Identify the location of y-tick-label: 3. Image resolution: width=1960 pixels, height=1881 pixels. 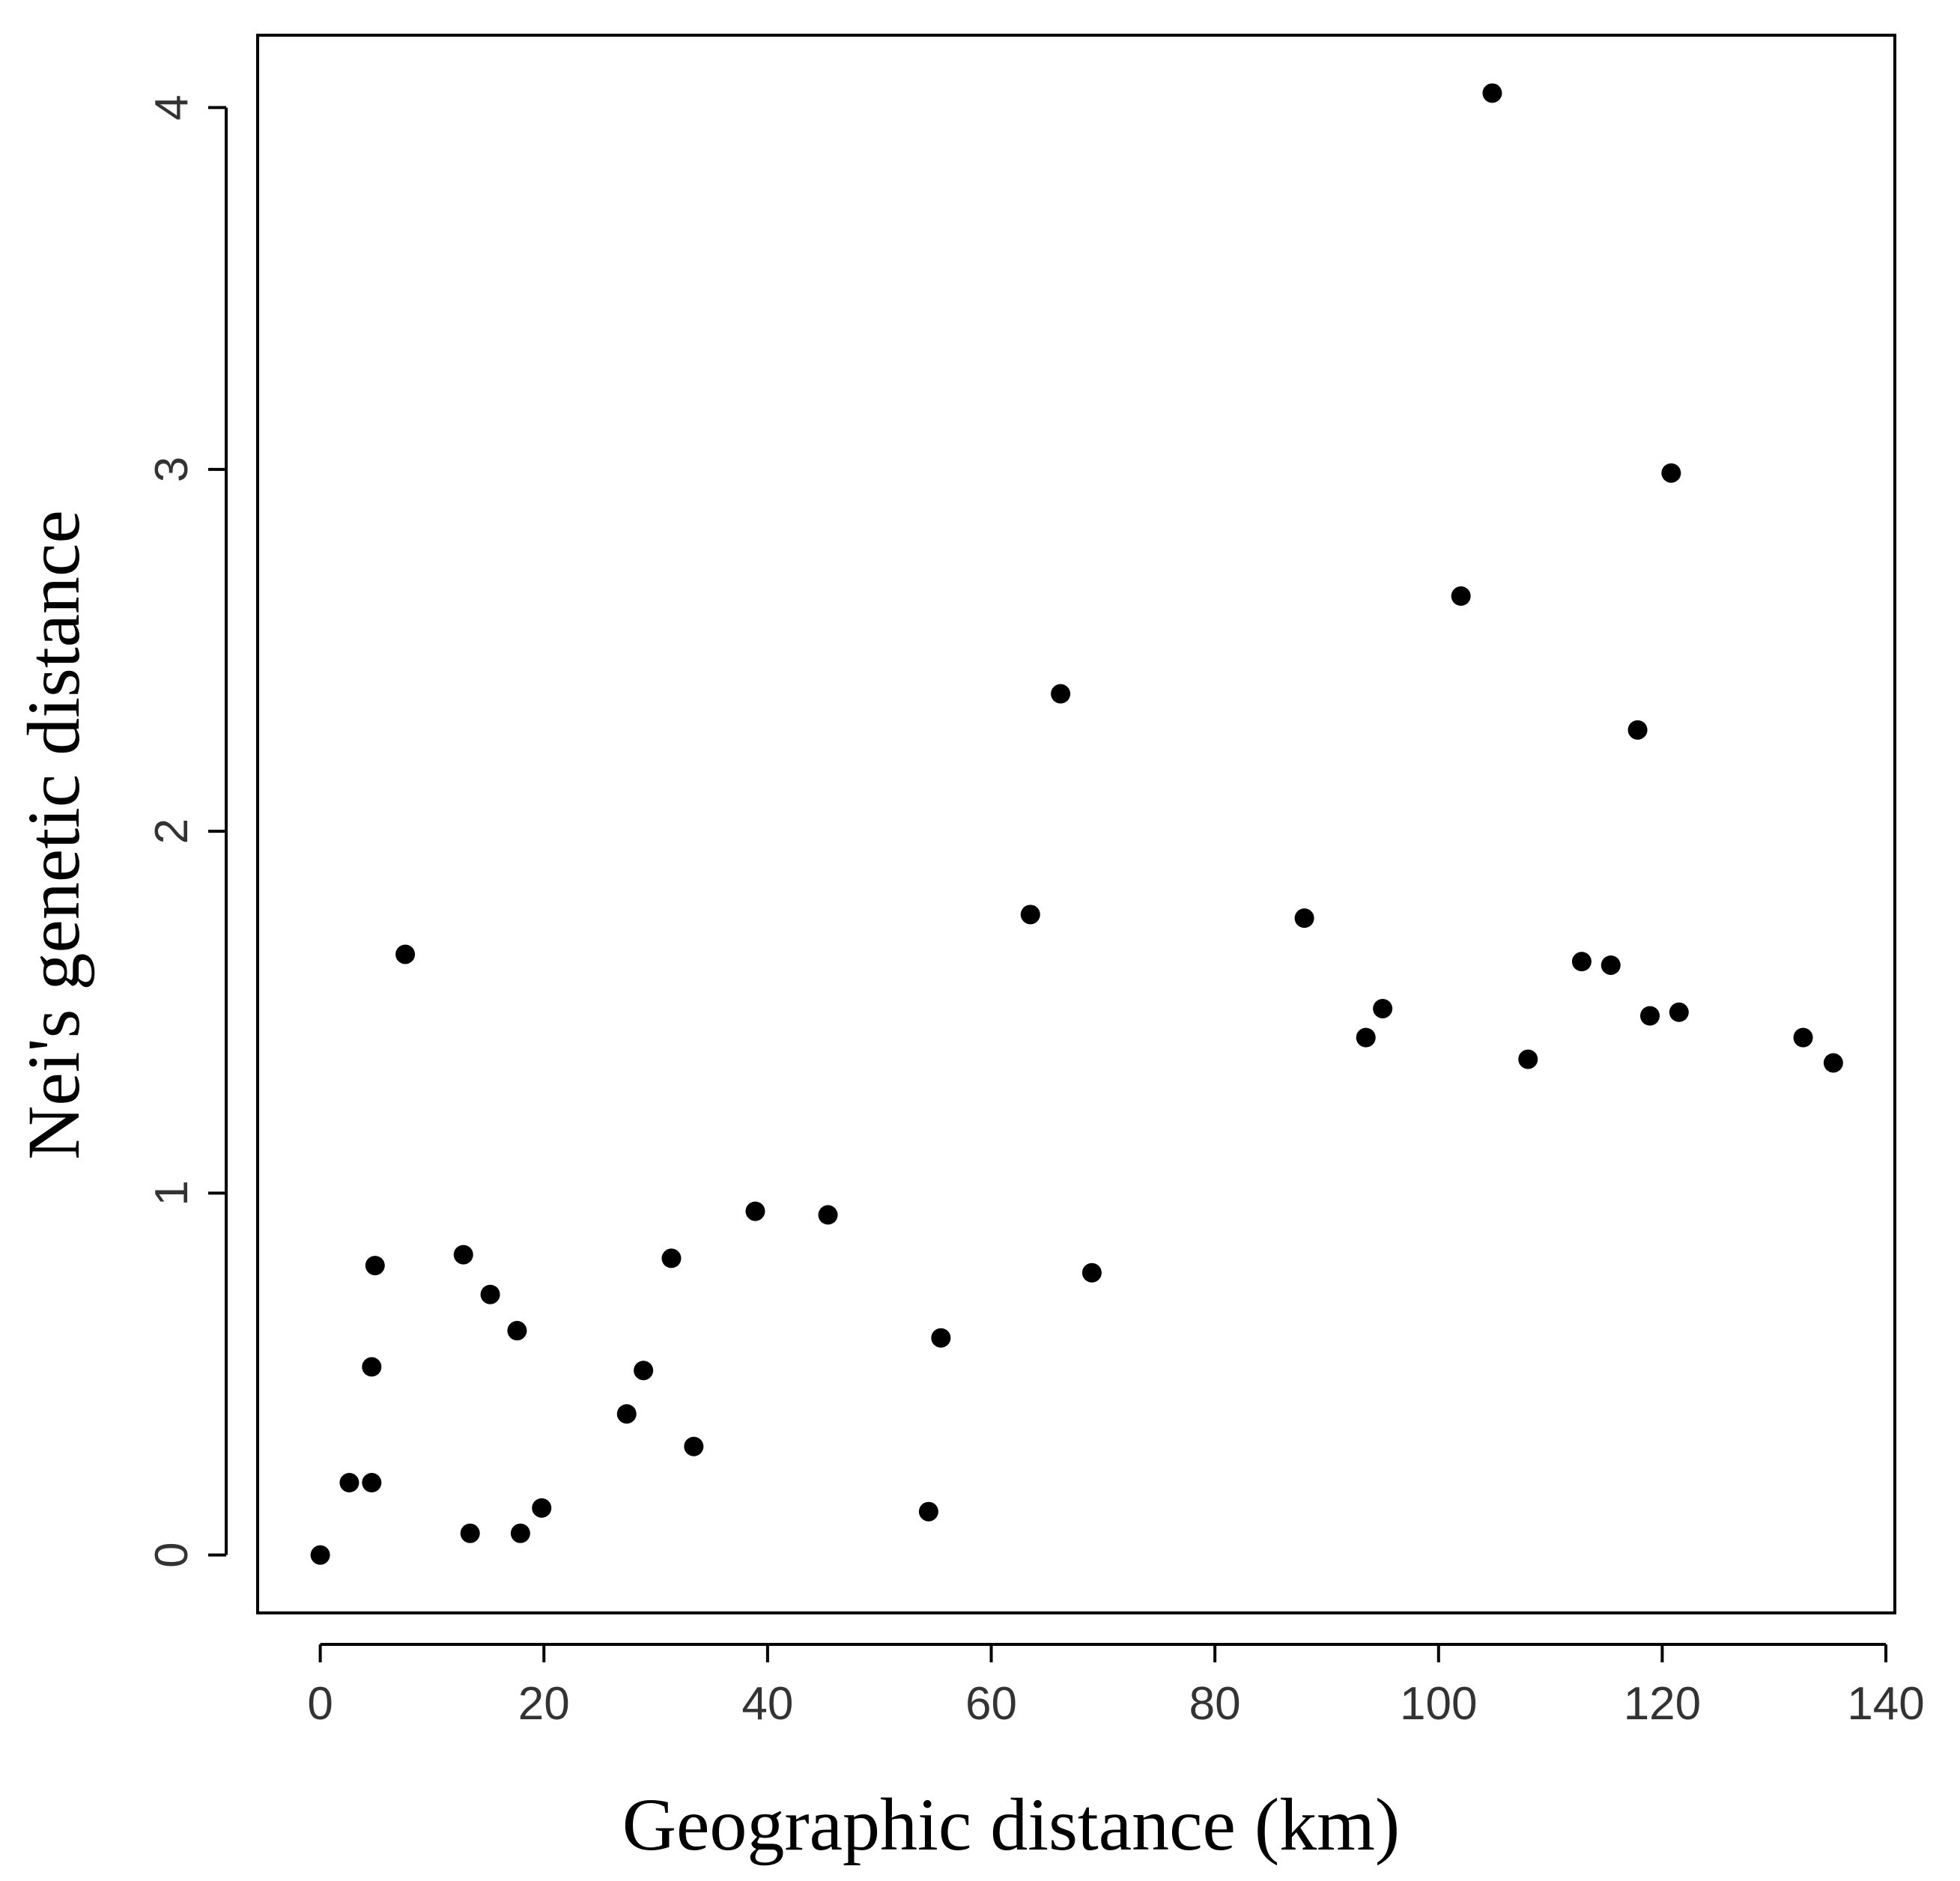
(172, 469).